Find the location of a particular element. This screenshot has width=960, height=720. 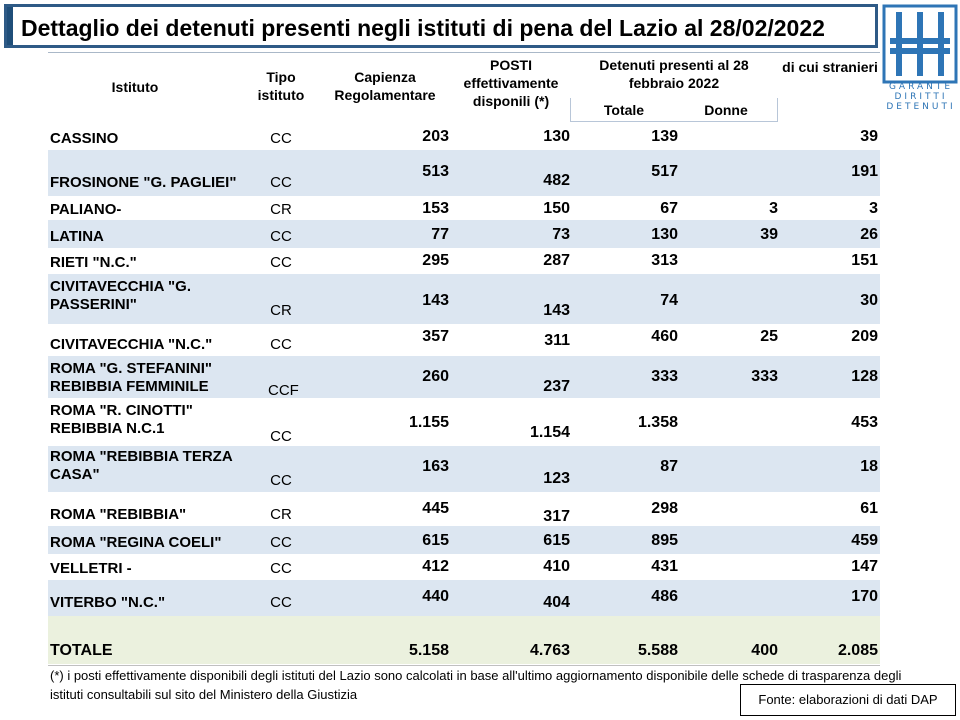

header-stranieri: di cui stranieri is located at coordinates (830, 67).